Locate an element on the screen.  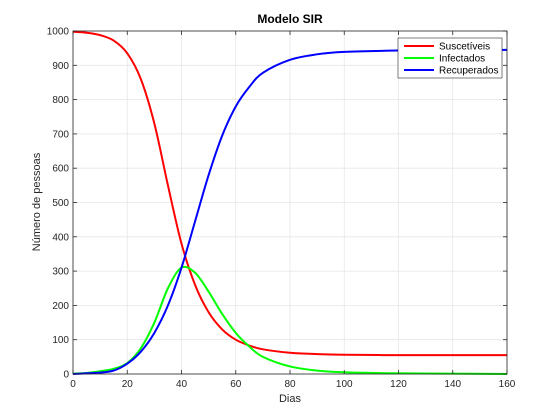
y-tick-label: 300 is located at coordinates (60, 272).